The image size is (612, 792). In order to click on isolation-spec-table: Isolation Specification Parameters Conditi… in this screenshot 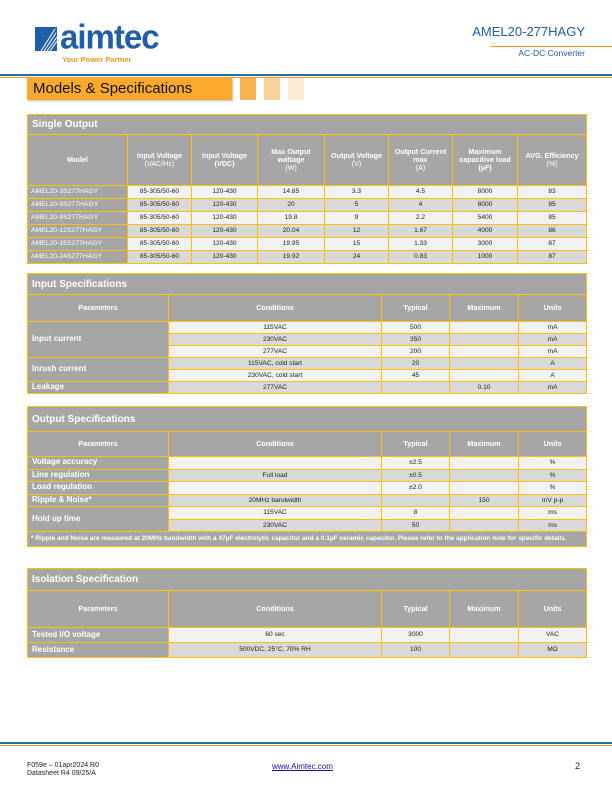, I will do `click(307, 613)`.